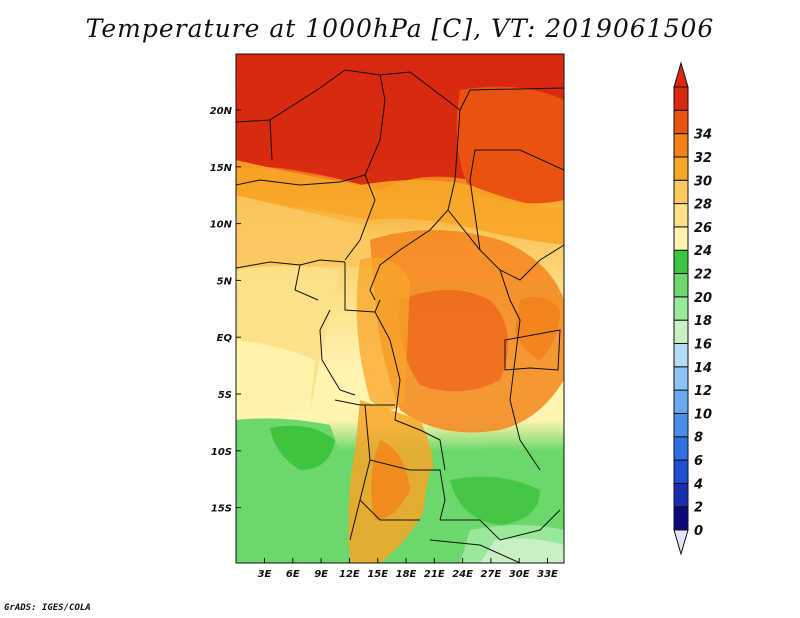 The height and width of the screenshot is (618, 800). I want to click on colorbar-label: 26, so click(703, 228).